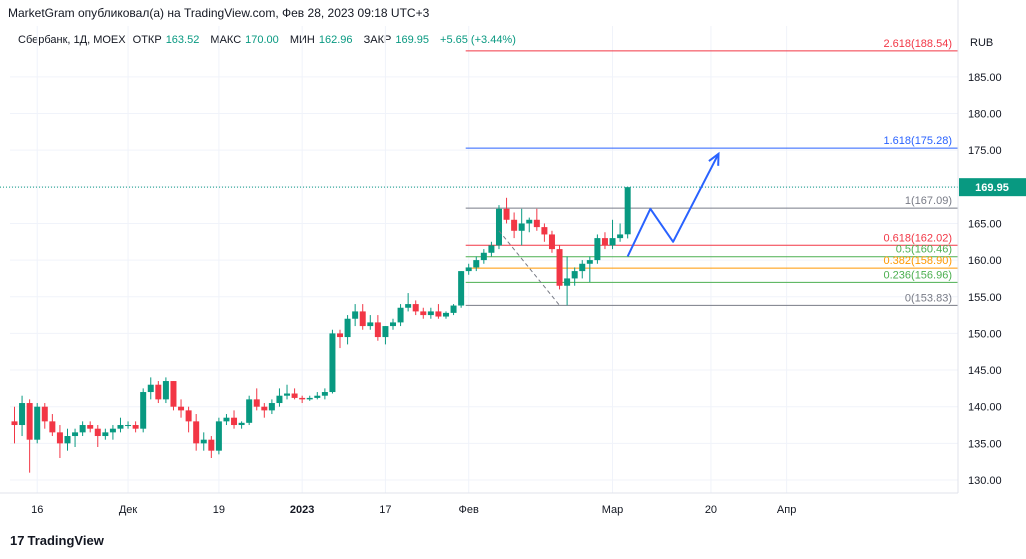 The height and width of the screenshot is (559, 1026). What do you see at coordinates (985, 371) in the screenshot?
I see `y-tick-label: 145.00` at bounding box center [985, 371].